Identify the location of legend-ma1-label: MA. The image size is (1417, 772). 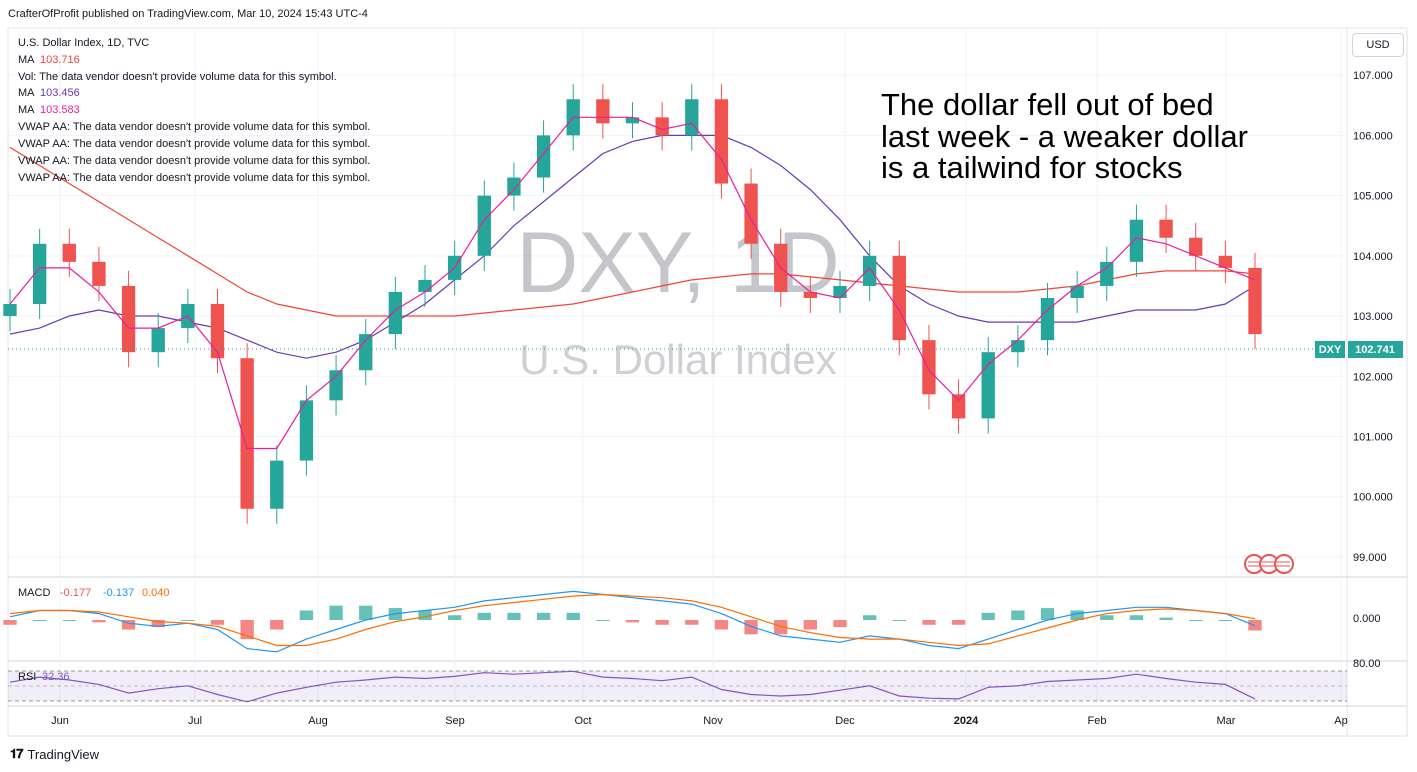
(26, 60).